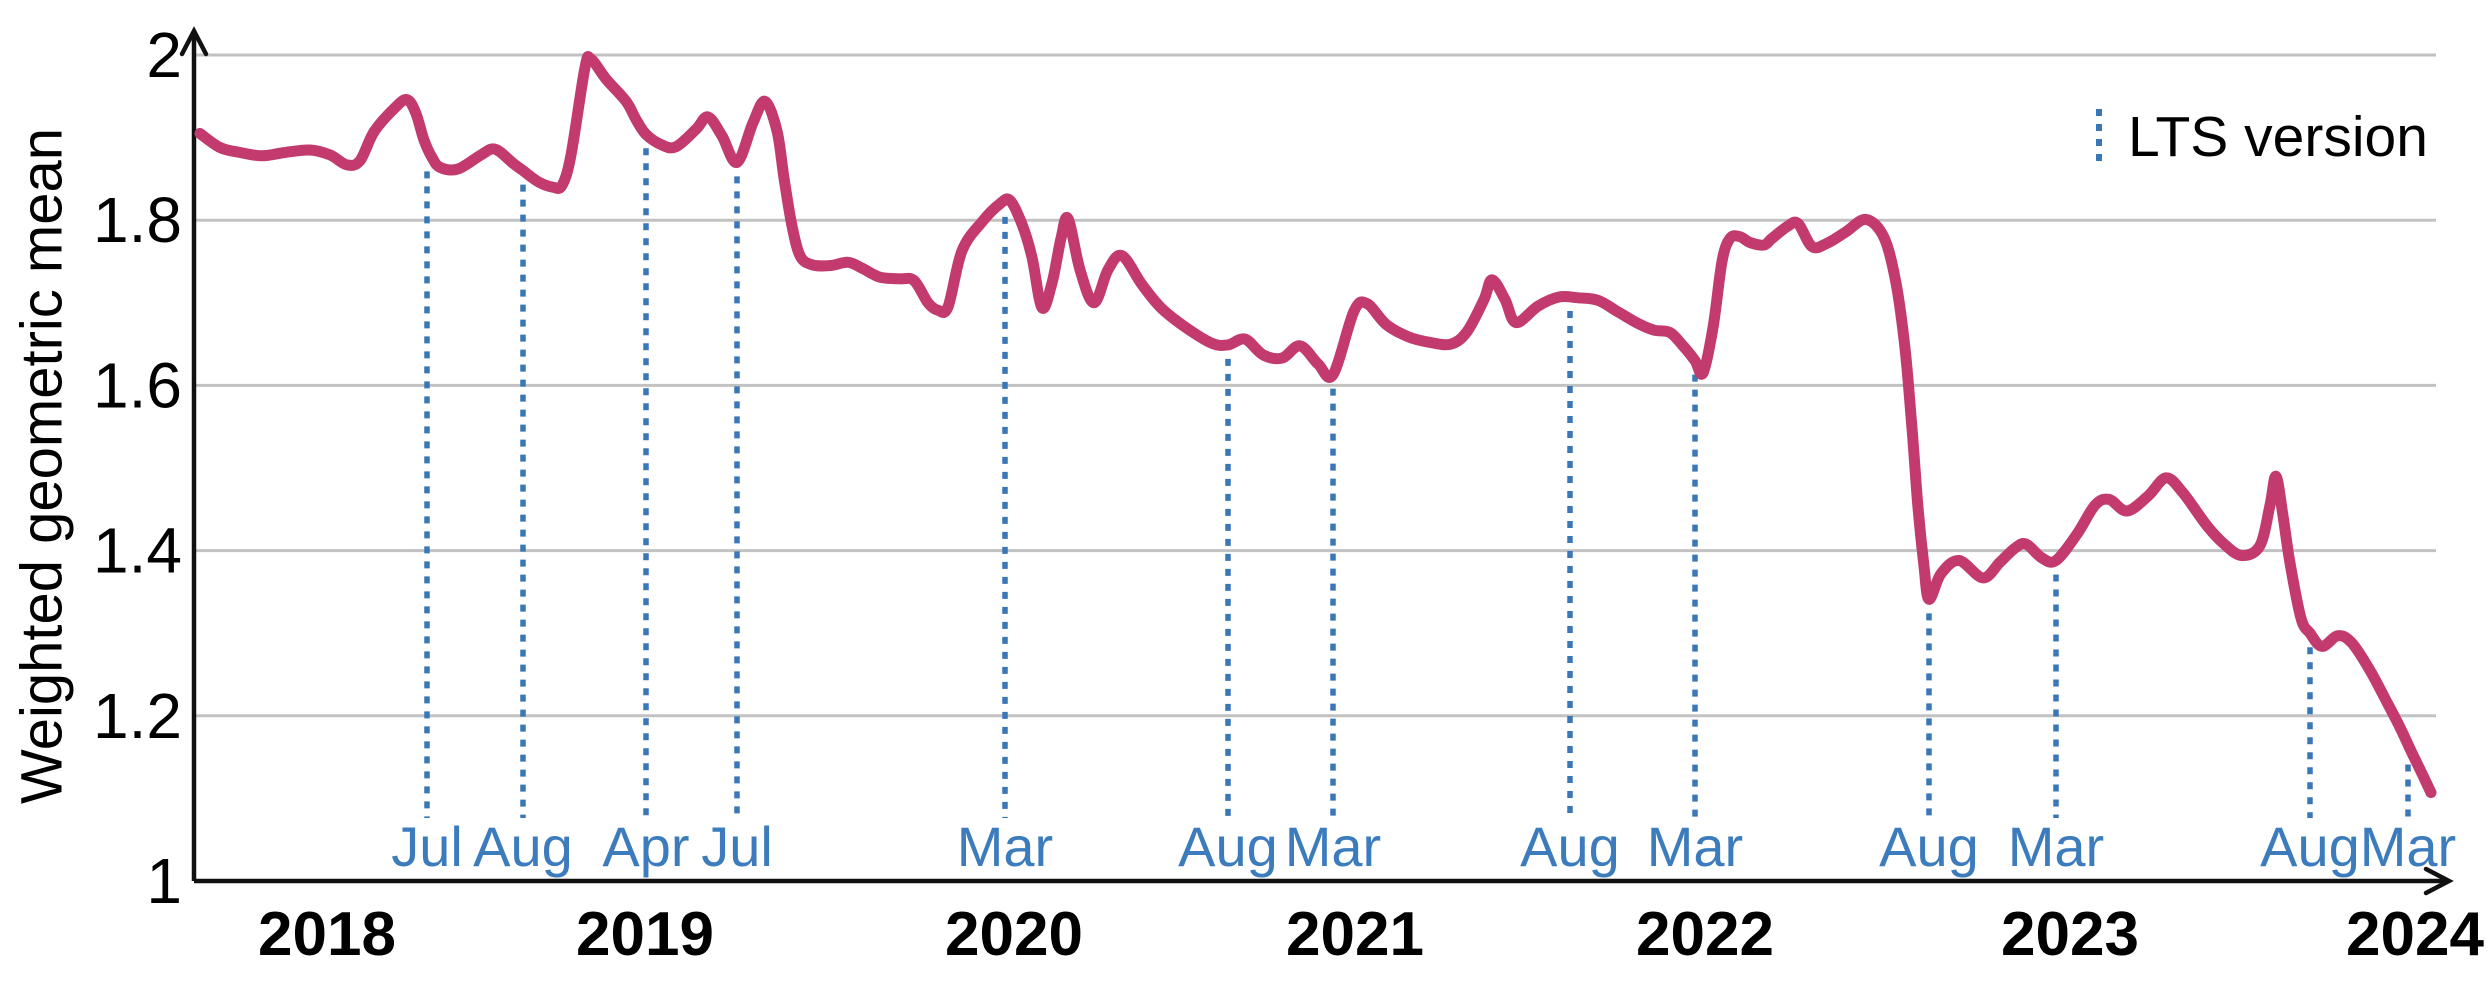 Image resolution: width=2490 pixels, height=1004 pixels. I want to click on lts-legend-marker-icon, so click(2099, 137).